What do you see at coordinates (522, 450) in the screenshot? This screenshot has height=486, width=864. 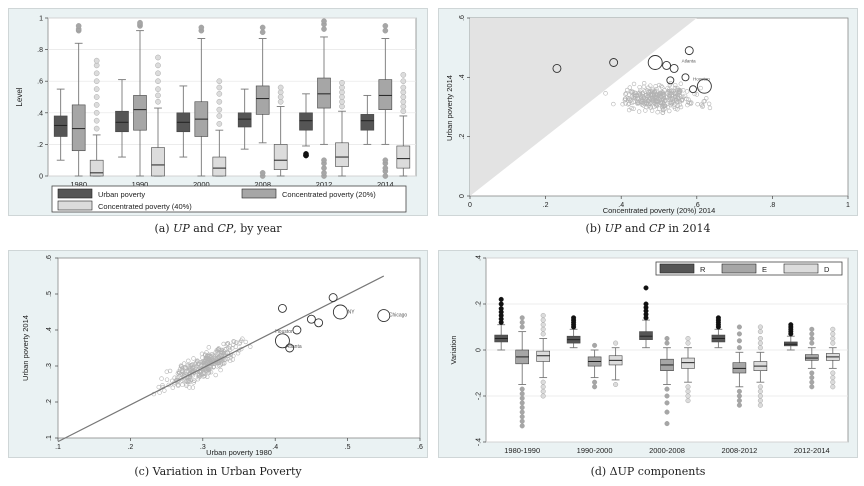 I see `x-tick-label: 1980-1990` at bounding box center [522, 450].